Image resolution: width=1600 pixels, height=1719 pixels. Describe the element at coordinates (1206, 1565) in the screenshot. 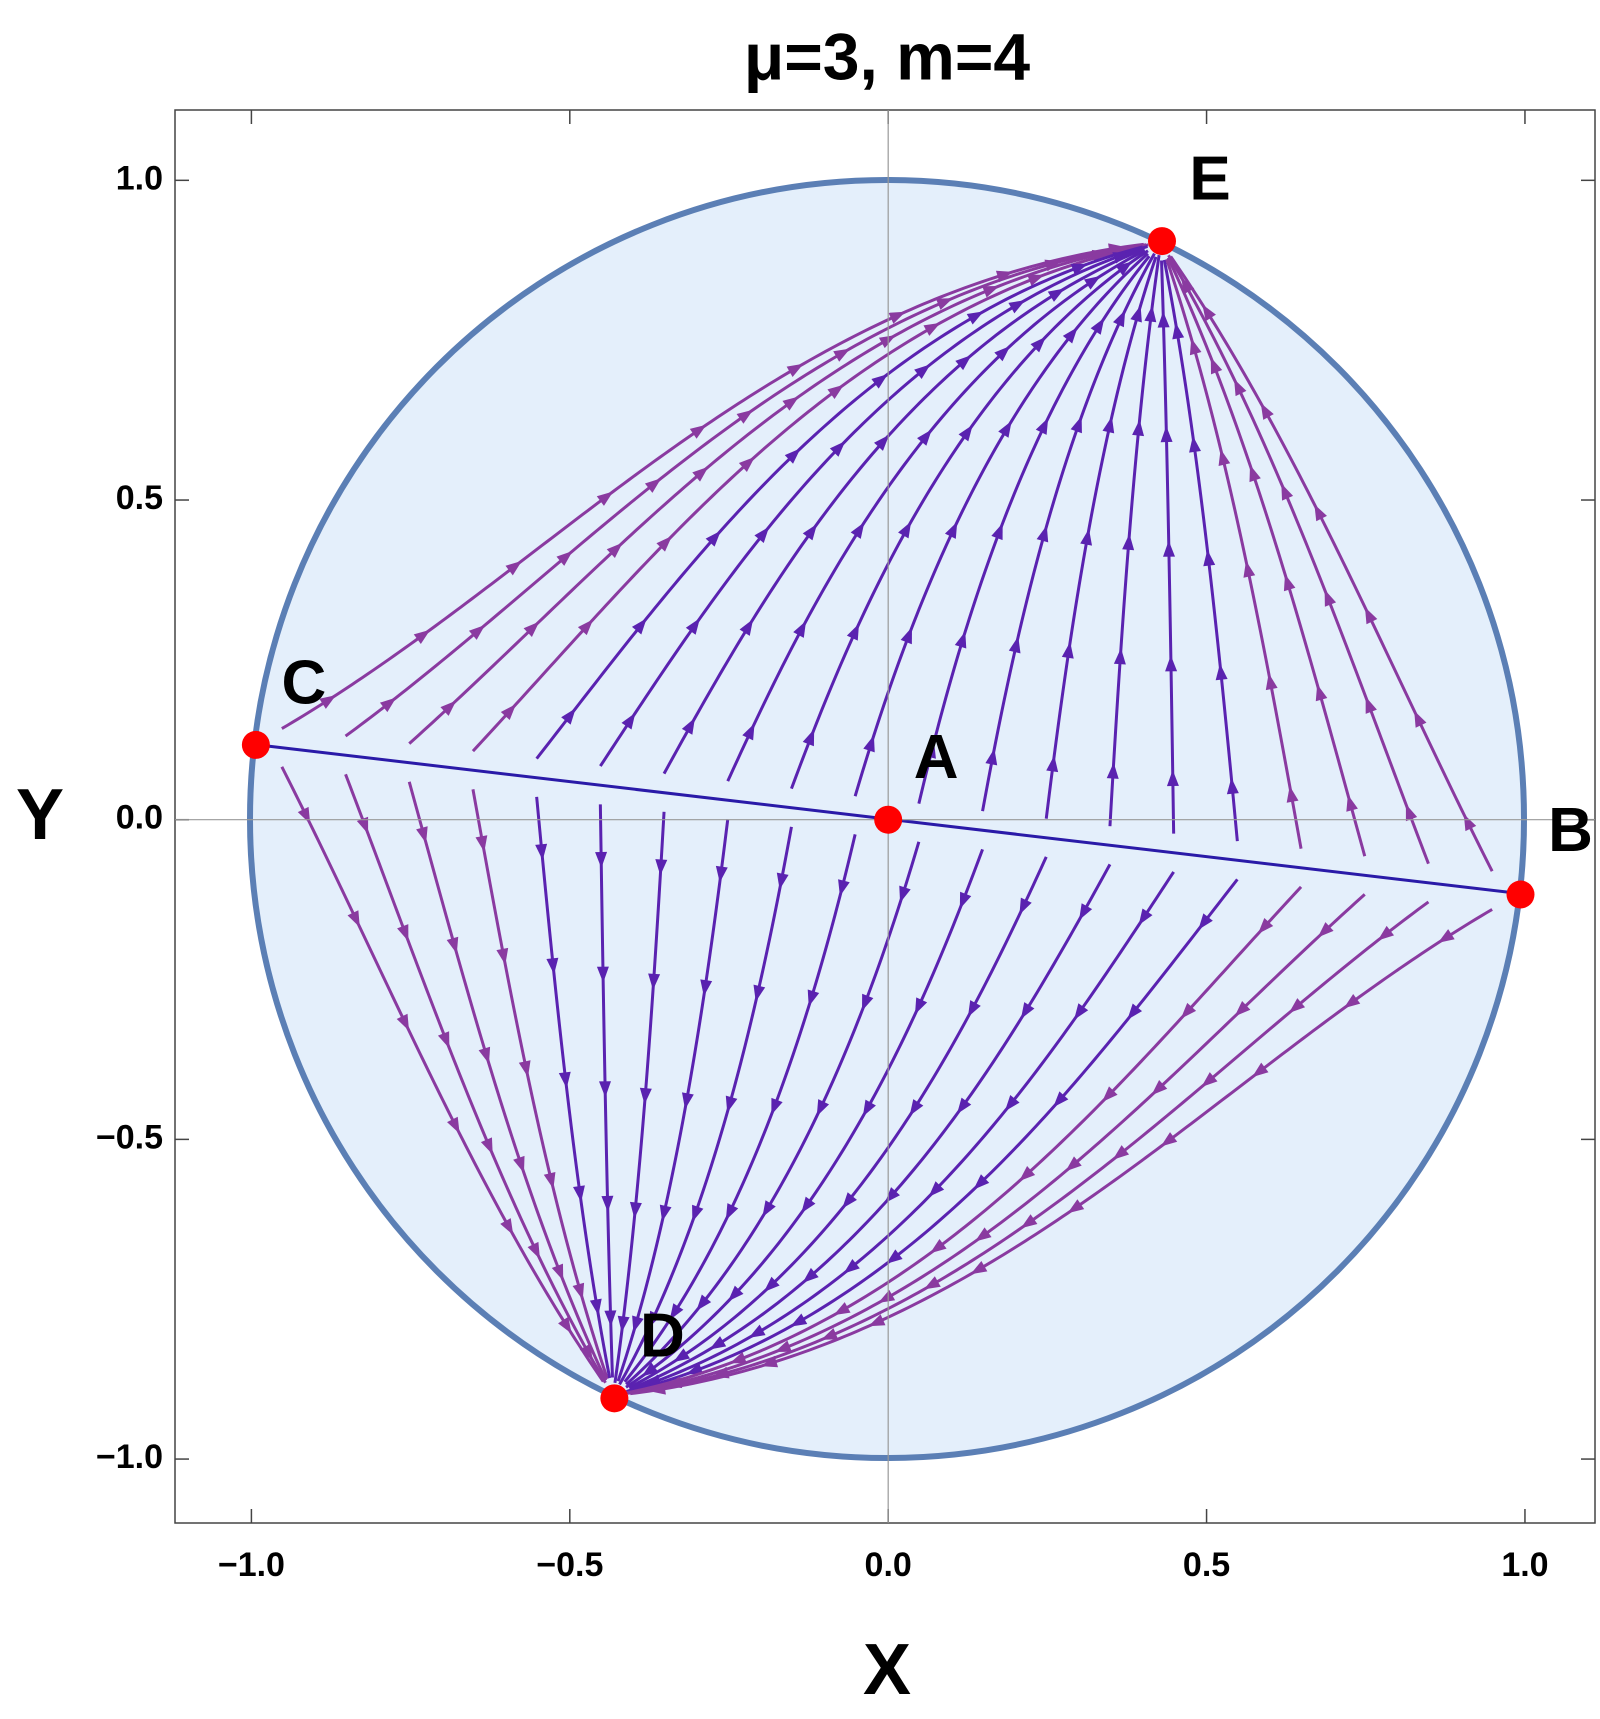

I see `x-tick-label: 0.5` at that location.